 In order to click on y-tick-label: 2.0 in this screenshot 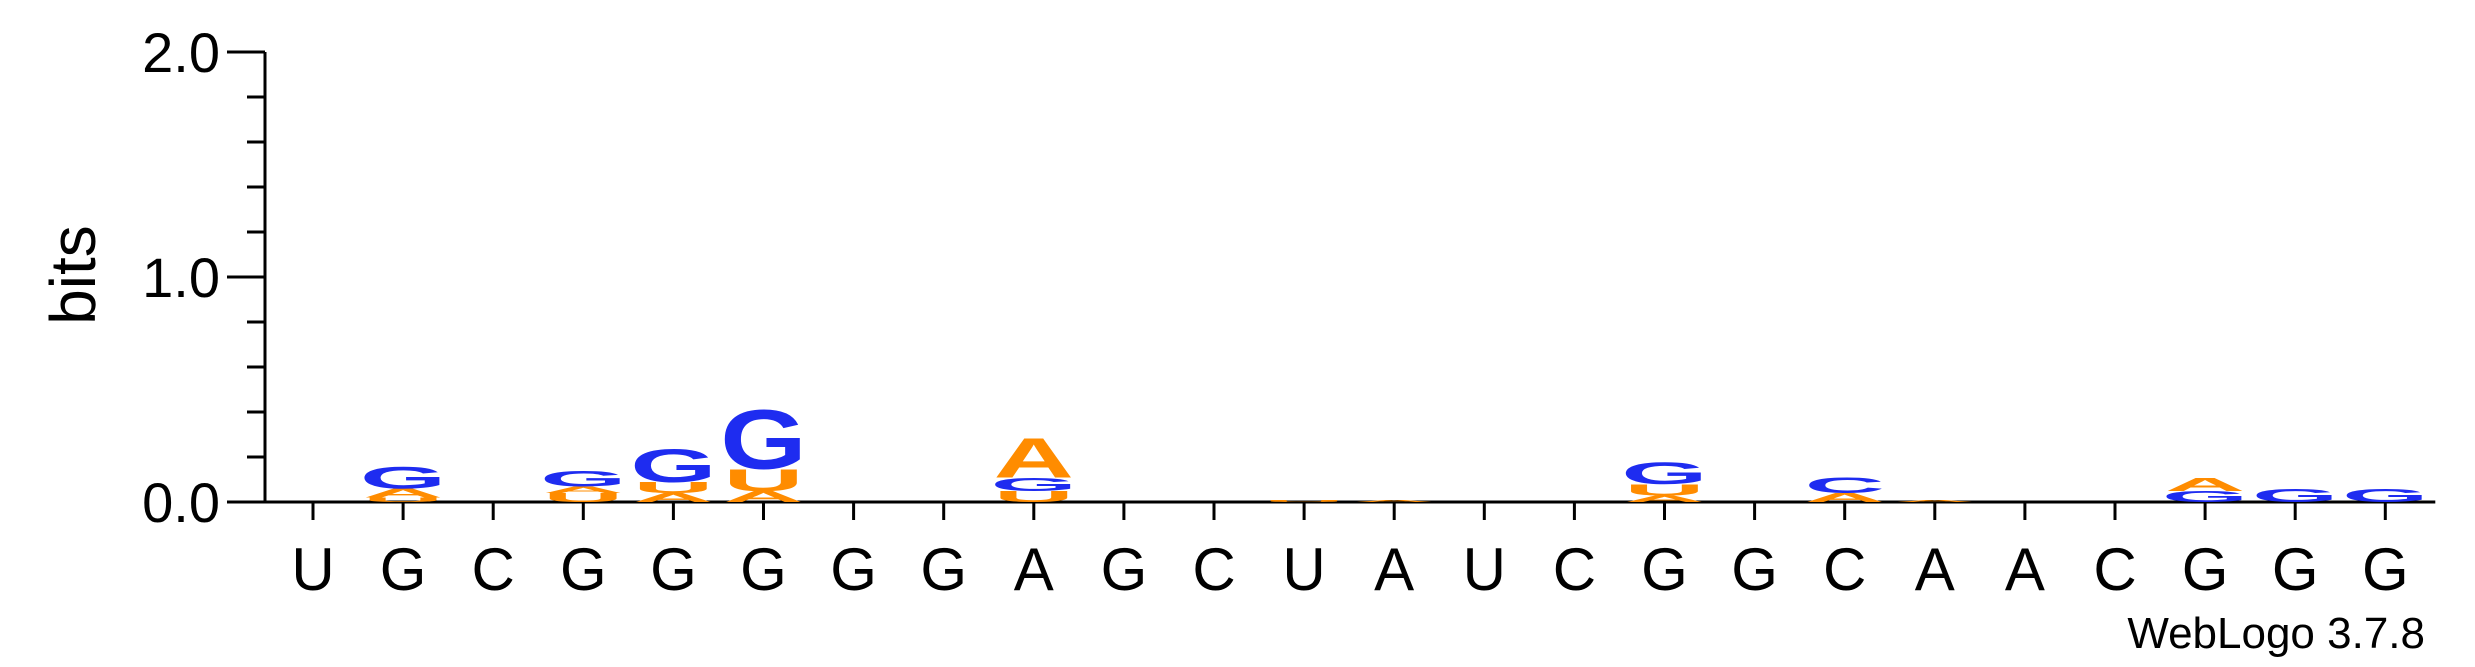, I will do `click(181, 52)`.